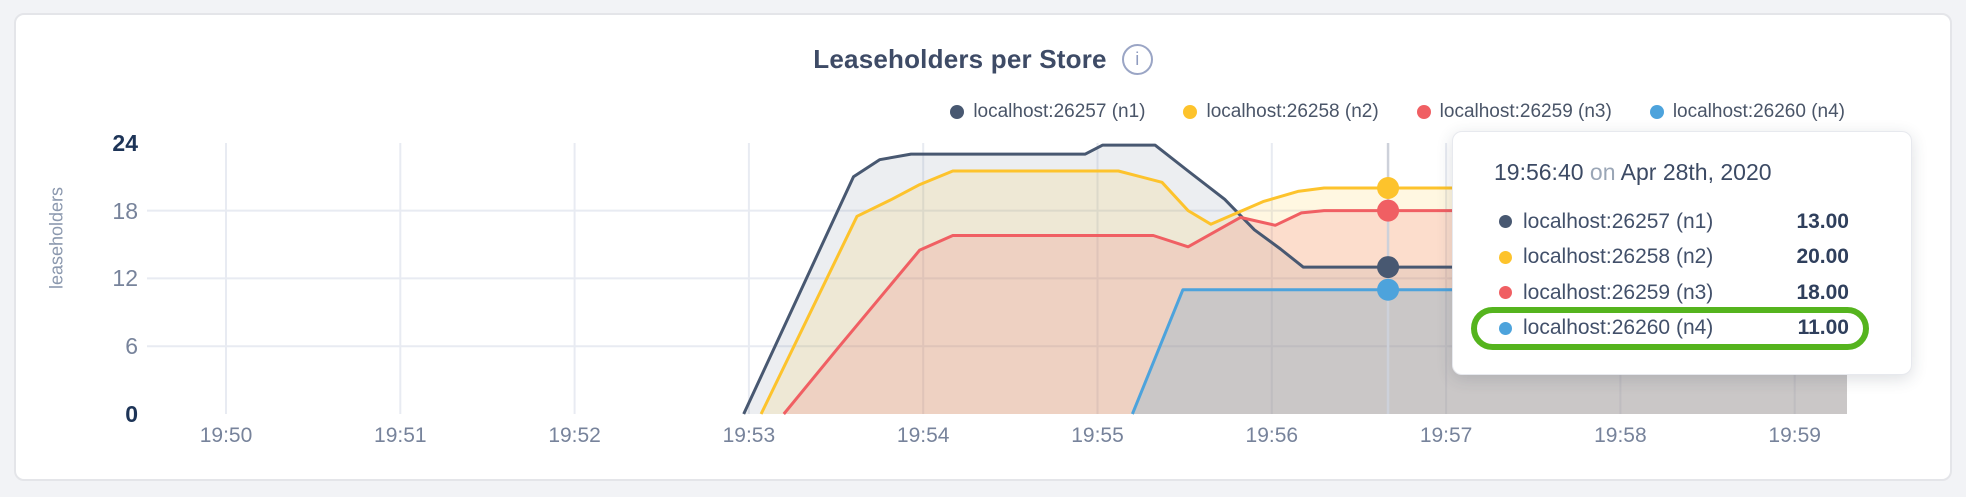  Describe the element at coordinates (125, 278) in the screenshot. I see `y-tick-label: 12` at that location.